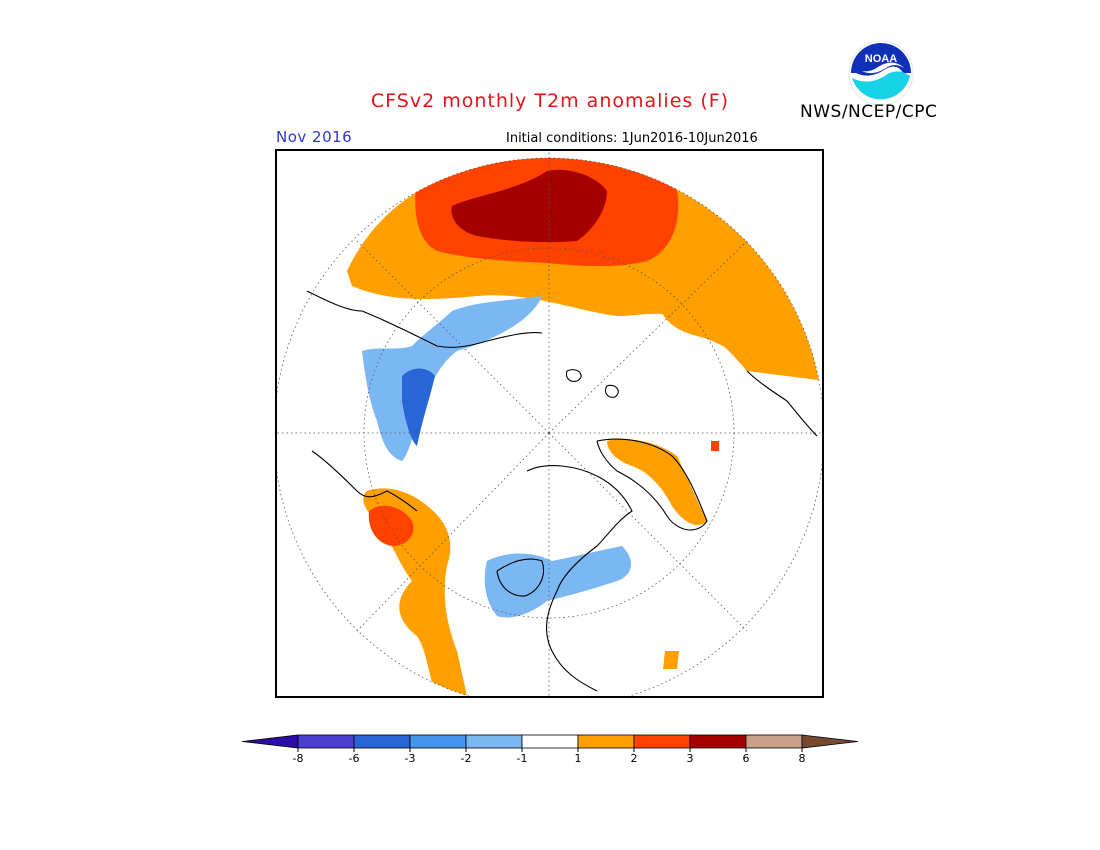 This screenshot has height=850, width=1100. What do you see at coordinates (881, 73) in the screenshot?
I see `noaa-logo: NOAA` at bounding box center [881, 73].